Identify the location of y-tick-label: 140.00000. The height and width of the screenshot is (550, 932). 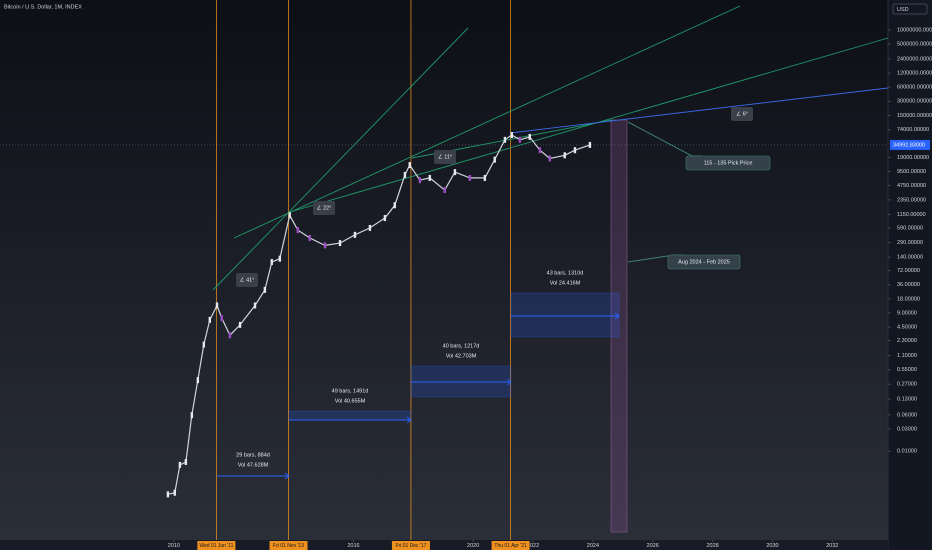
(910, 258).